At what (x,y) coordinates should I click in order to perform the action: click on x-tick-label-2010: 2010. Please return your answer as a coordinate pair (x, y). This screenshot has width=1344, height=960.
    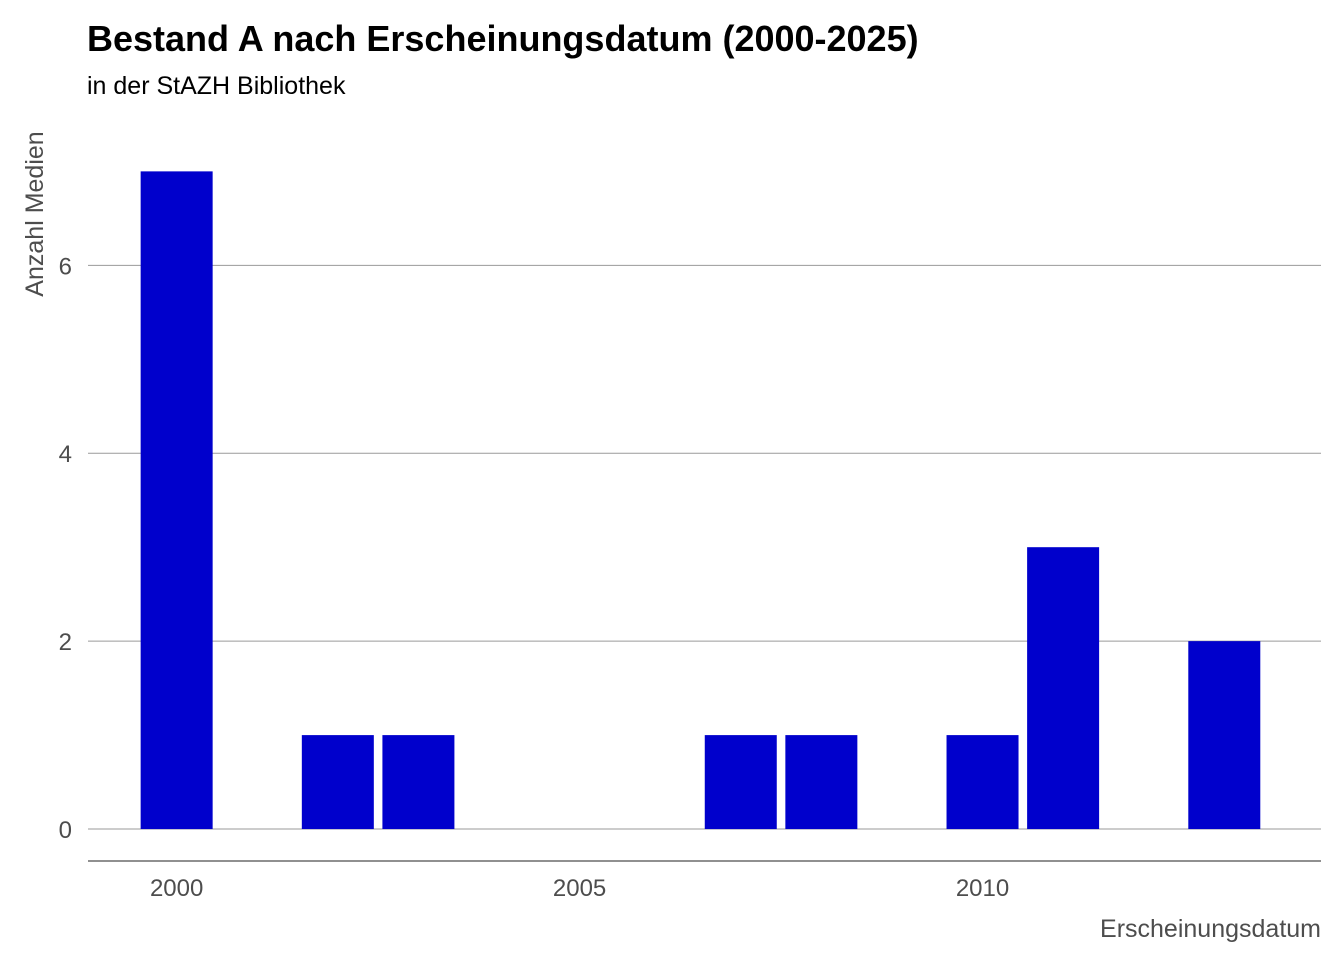
    Looking at the image, I should click on (982, 888).